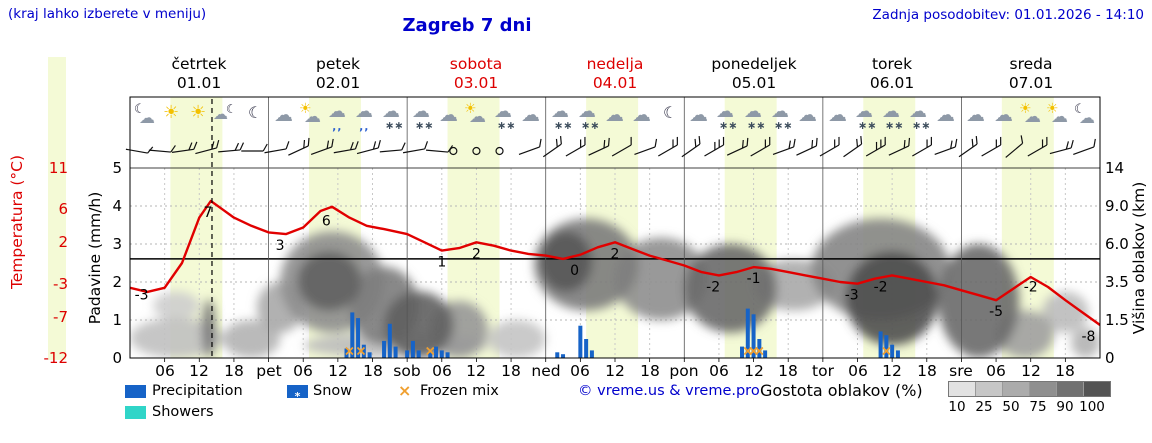  What do you see at coordinates (759, 351) in the screenshot?
I see `frozen-mix-marker` at bounding box center [759, 351].